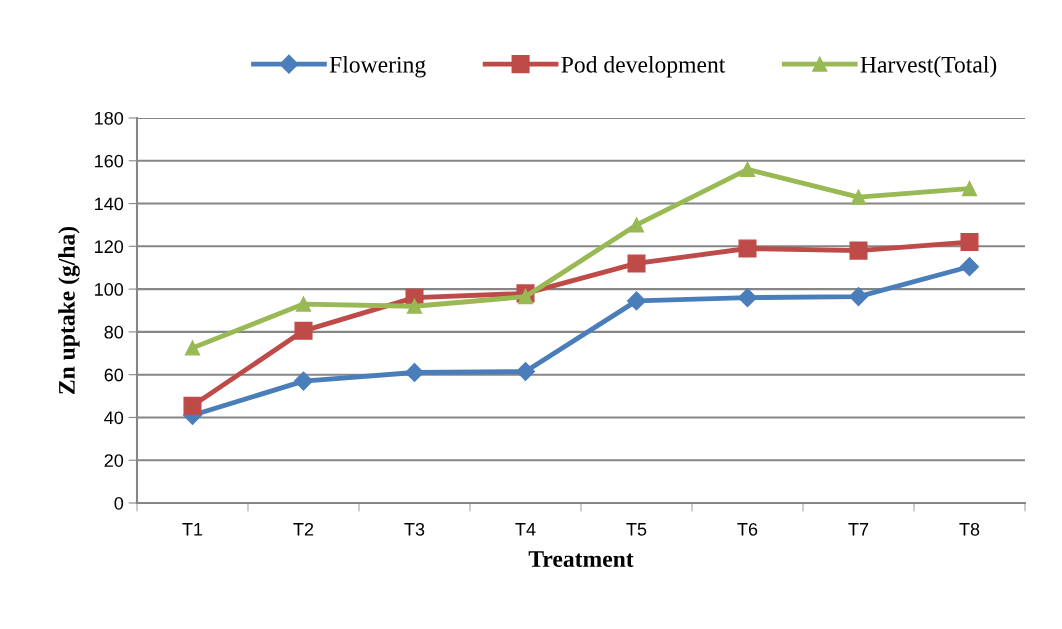 This screenshot has height=629, width=1062. What do you see at coordinates (747, 529) in the screenshot?
I see `x-tick-label: T6` at bounding box center [747, 529].